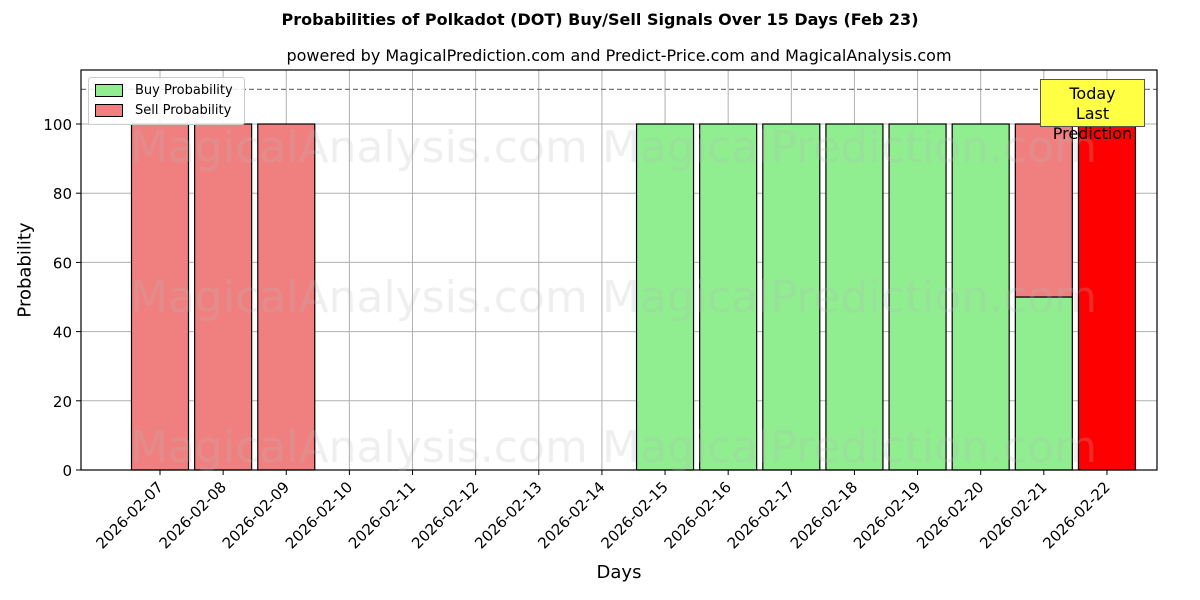  What do you see at coordinates (761, 515) in the screenshot?
I see `x-tick-label: 2026-02-17` at bounding box center [761, 515].